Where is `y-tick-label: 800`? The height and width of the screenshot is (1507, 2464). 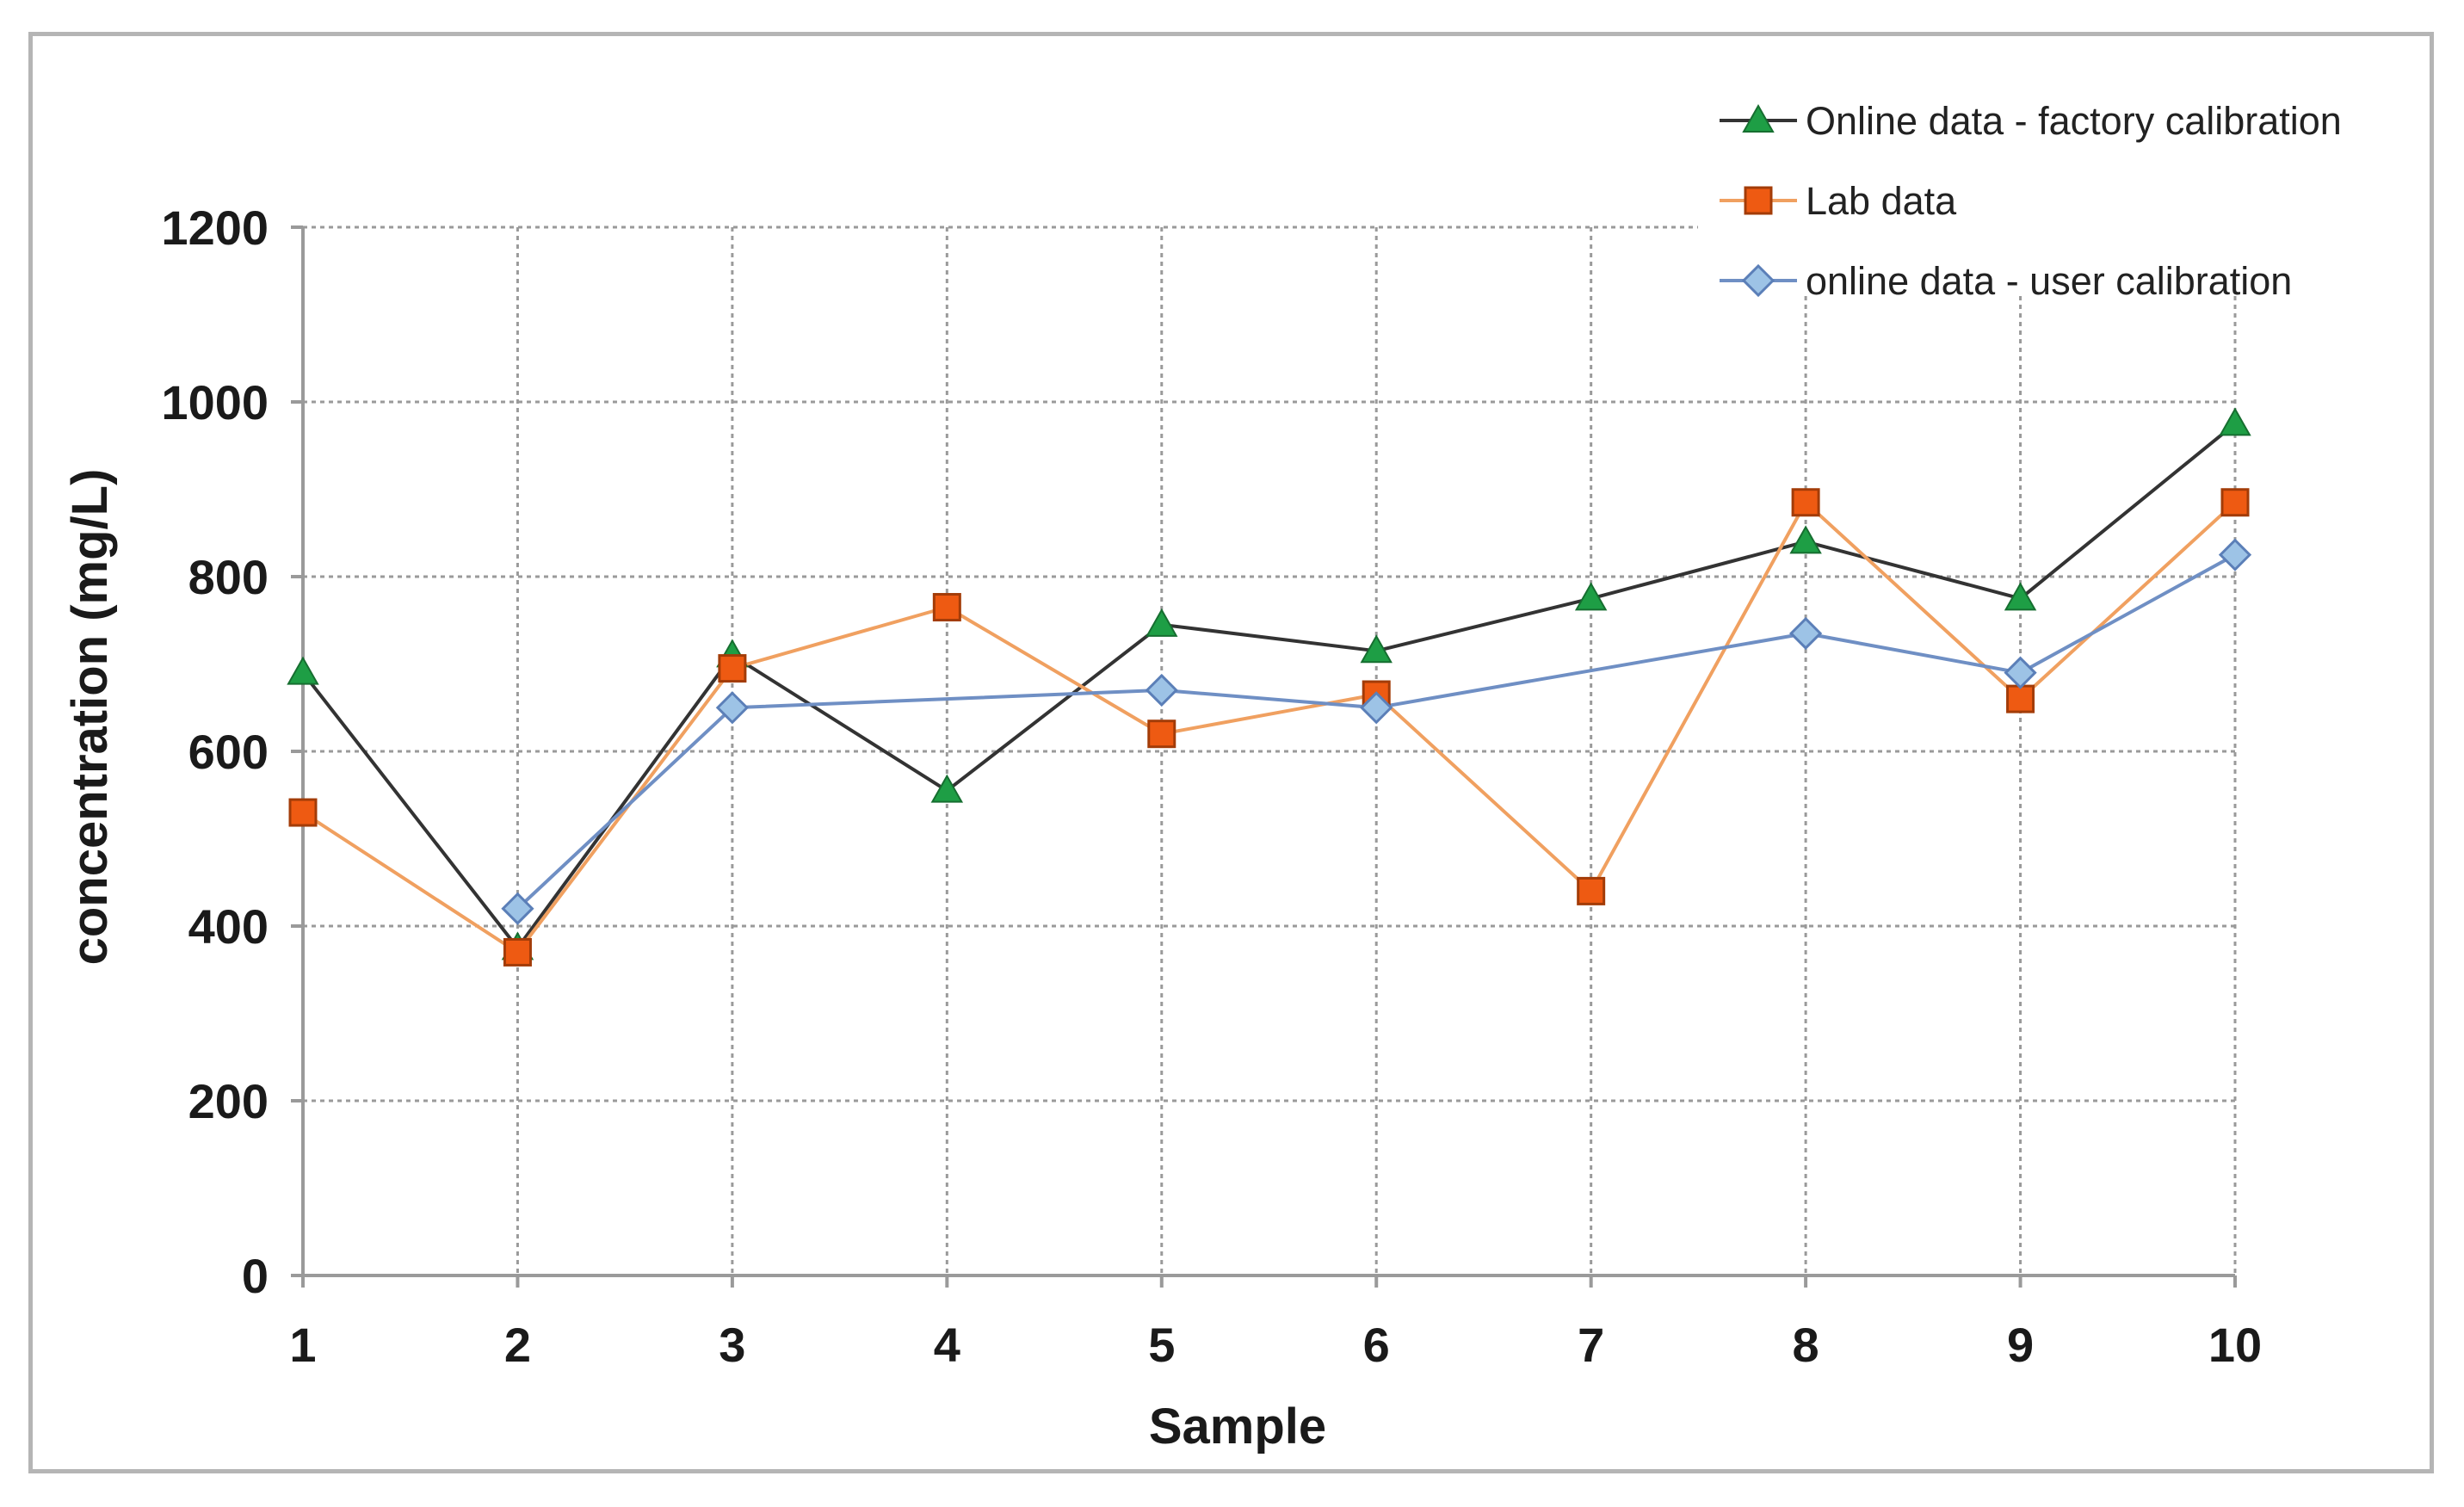 y-tick-label: 800 is located at coordinates (228, 577).